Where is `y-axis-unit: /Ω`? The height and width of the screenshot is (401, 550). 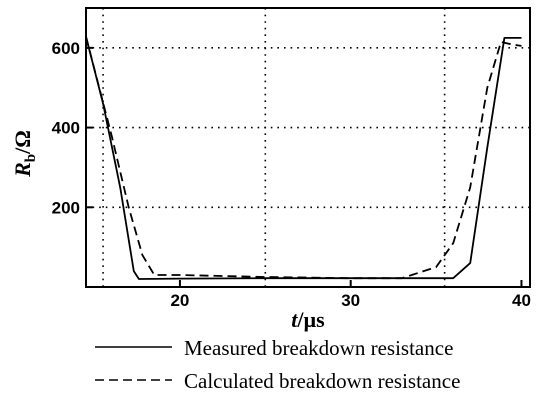
y-axis-unit: /Ω is located at coordinates (22, 142).